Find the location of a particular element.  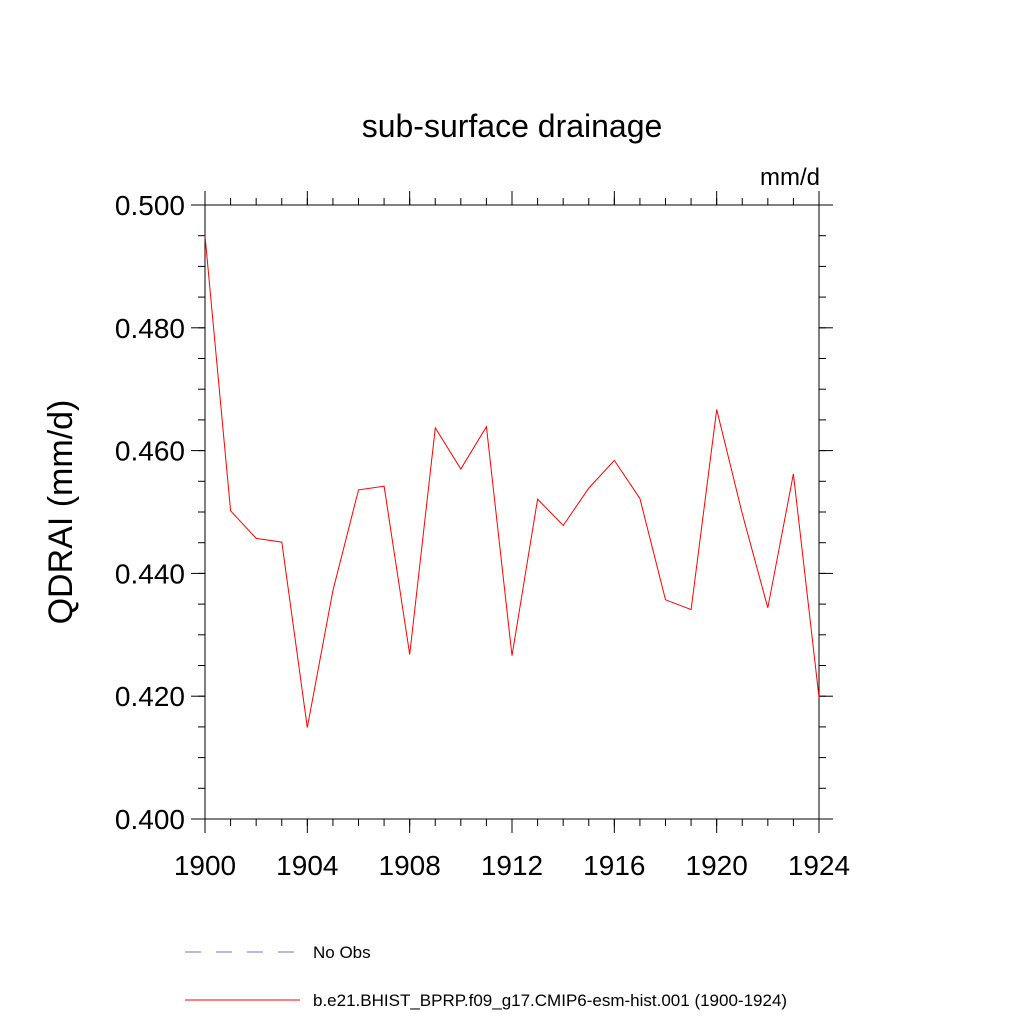

chart-title: sub-surface drainage is located at coordinates (512, 126).